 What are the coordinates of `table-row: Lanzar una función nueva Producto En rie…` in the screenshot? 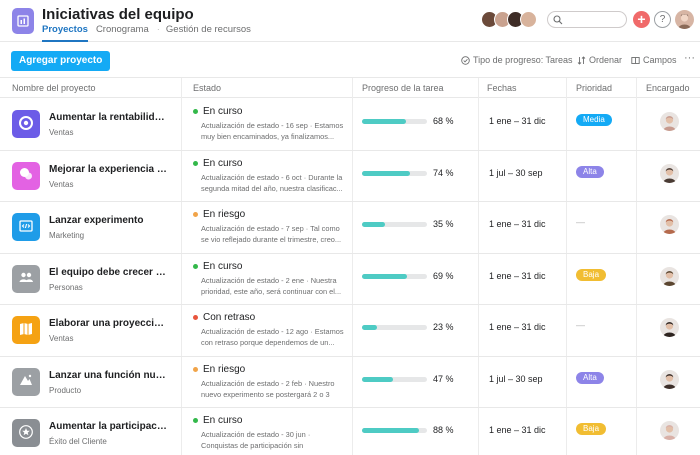 It's located at (350, 382).